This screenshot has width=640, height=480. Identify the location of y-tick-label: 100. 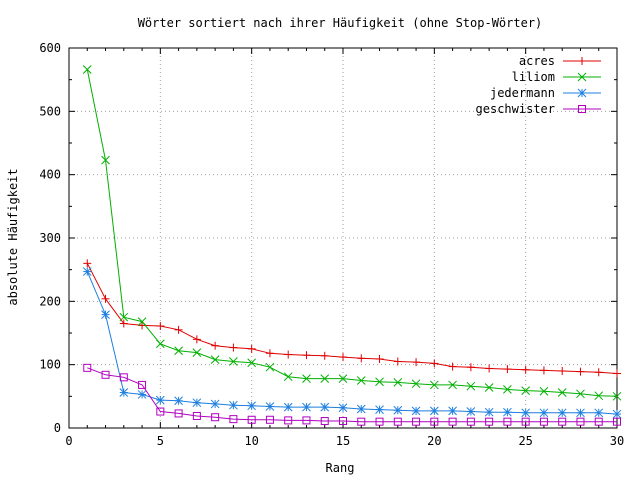
(50, 365).